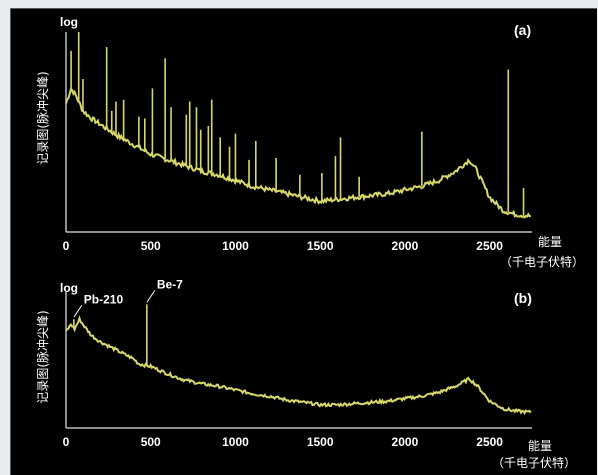 This screenshot has height=475, width=598. I want to click on panel-b-peaks, so click(110, 335).